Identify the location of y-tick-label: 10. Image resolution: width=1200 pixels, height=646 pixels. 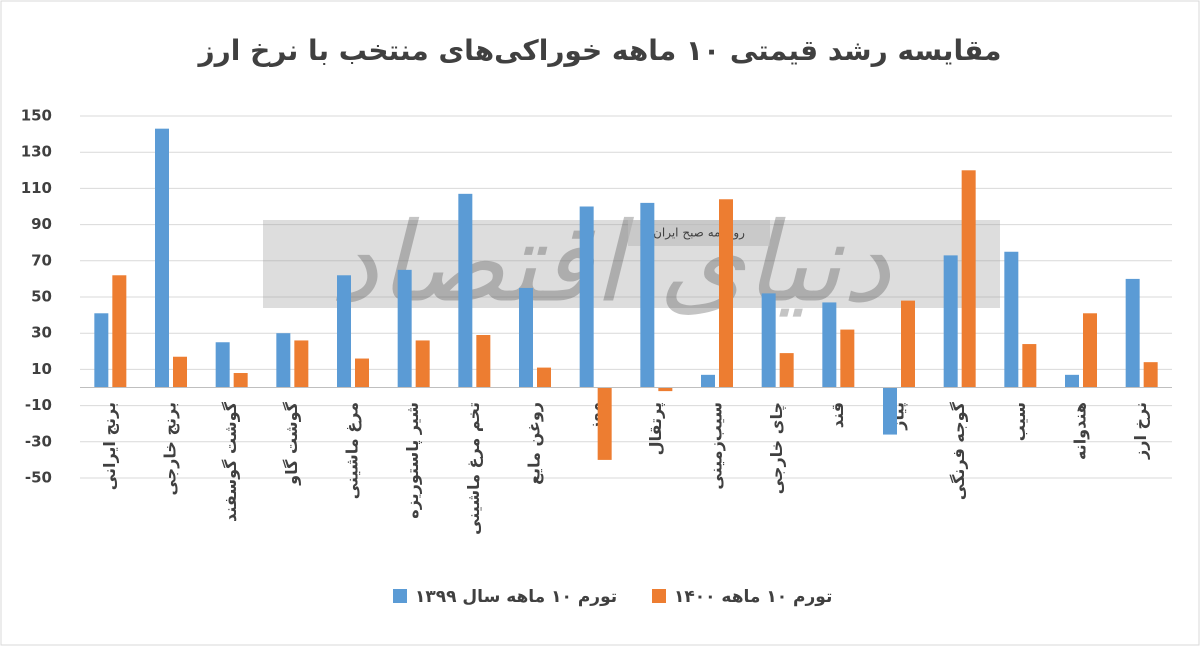
(41, 369).